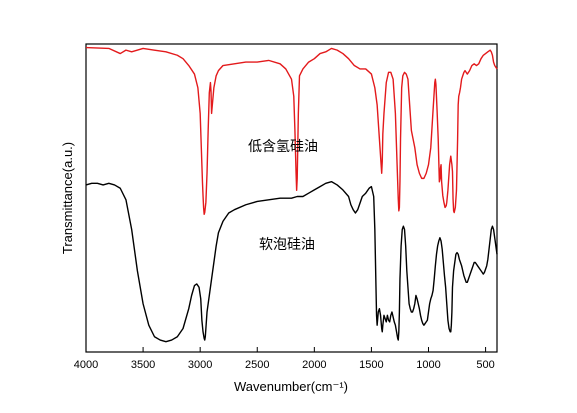 The height and width of the screenshot is (413, 577). Describe the element at coordinates (287, 245) in the screenshot. I see `series-annotation-soft-foam-silicone-oil: 软泡硅油` at that location.